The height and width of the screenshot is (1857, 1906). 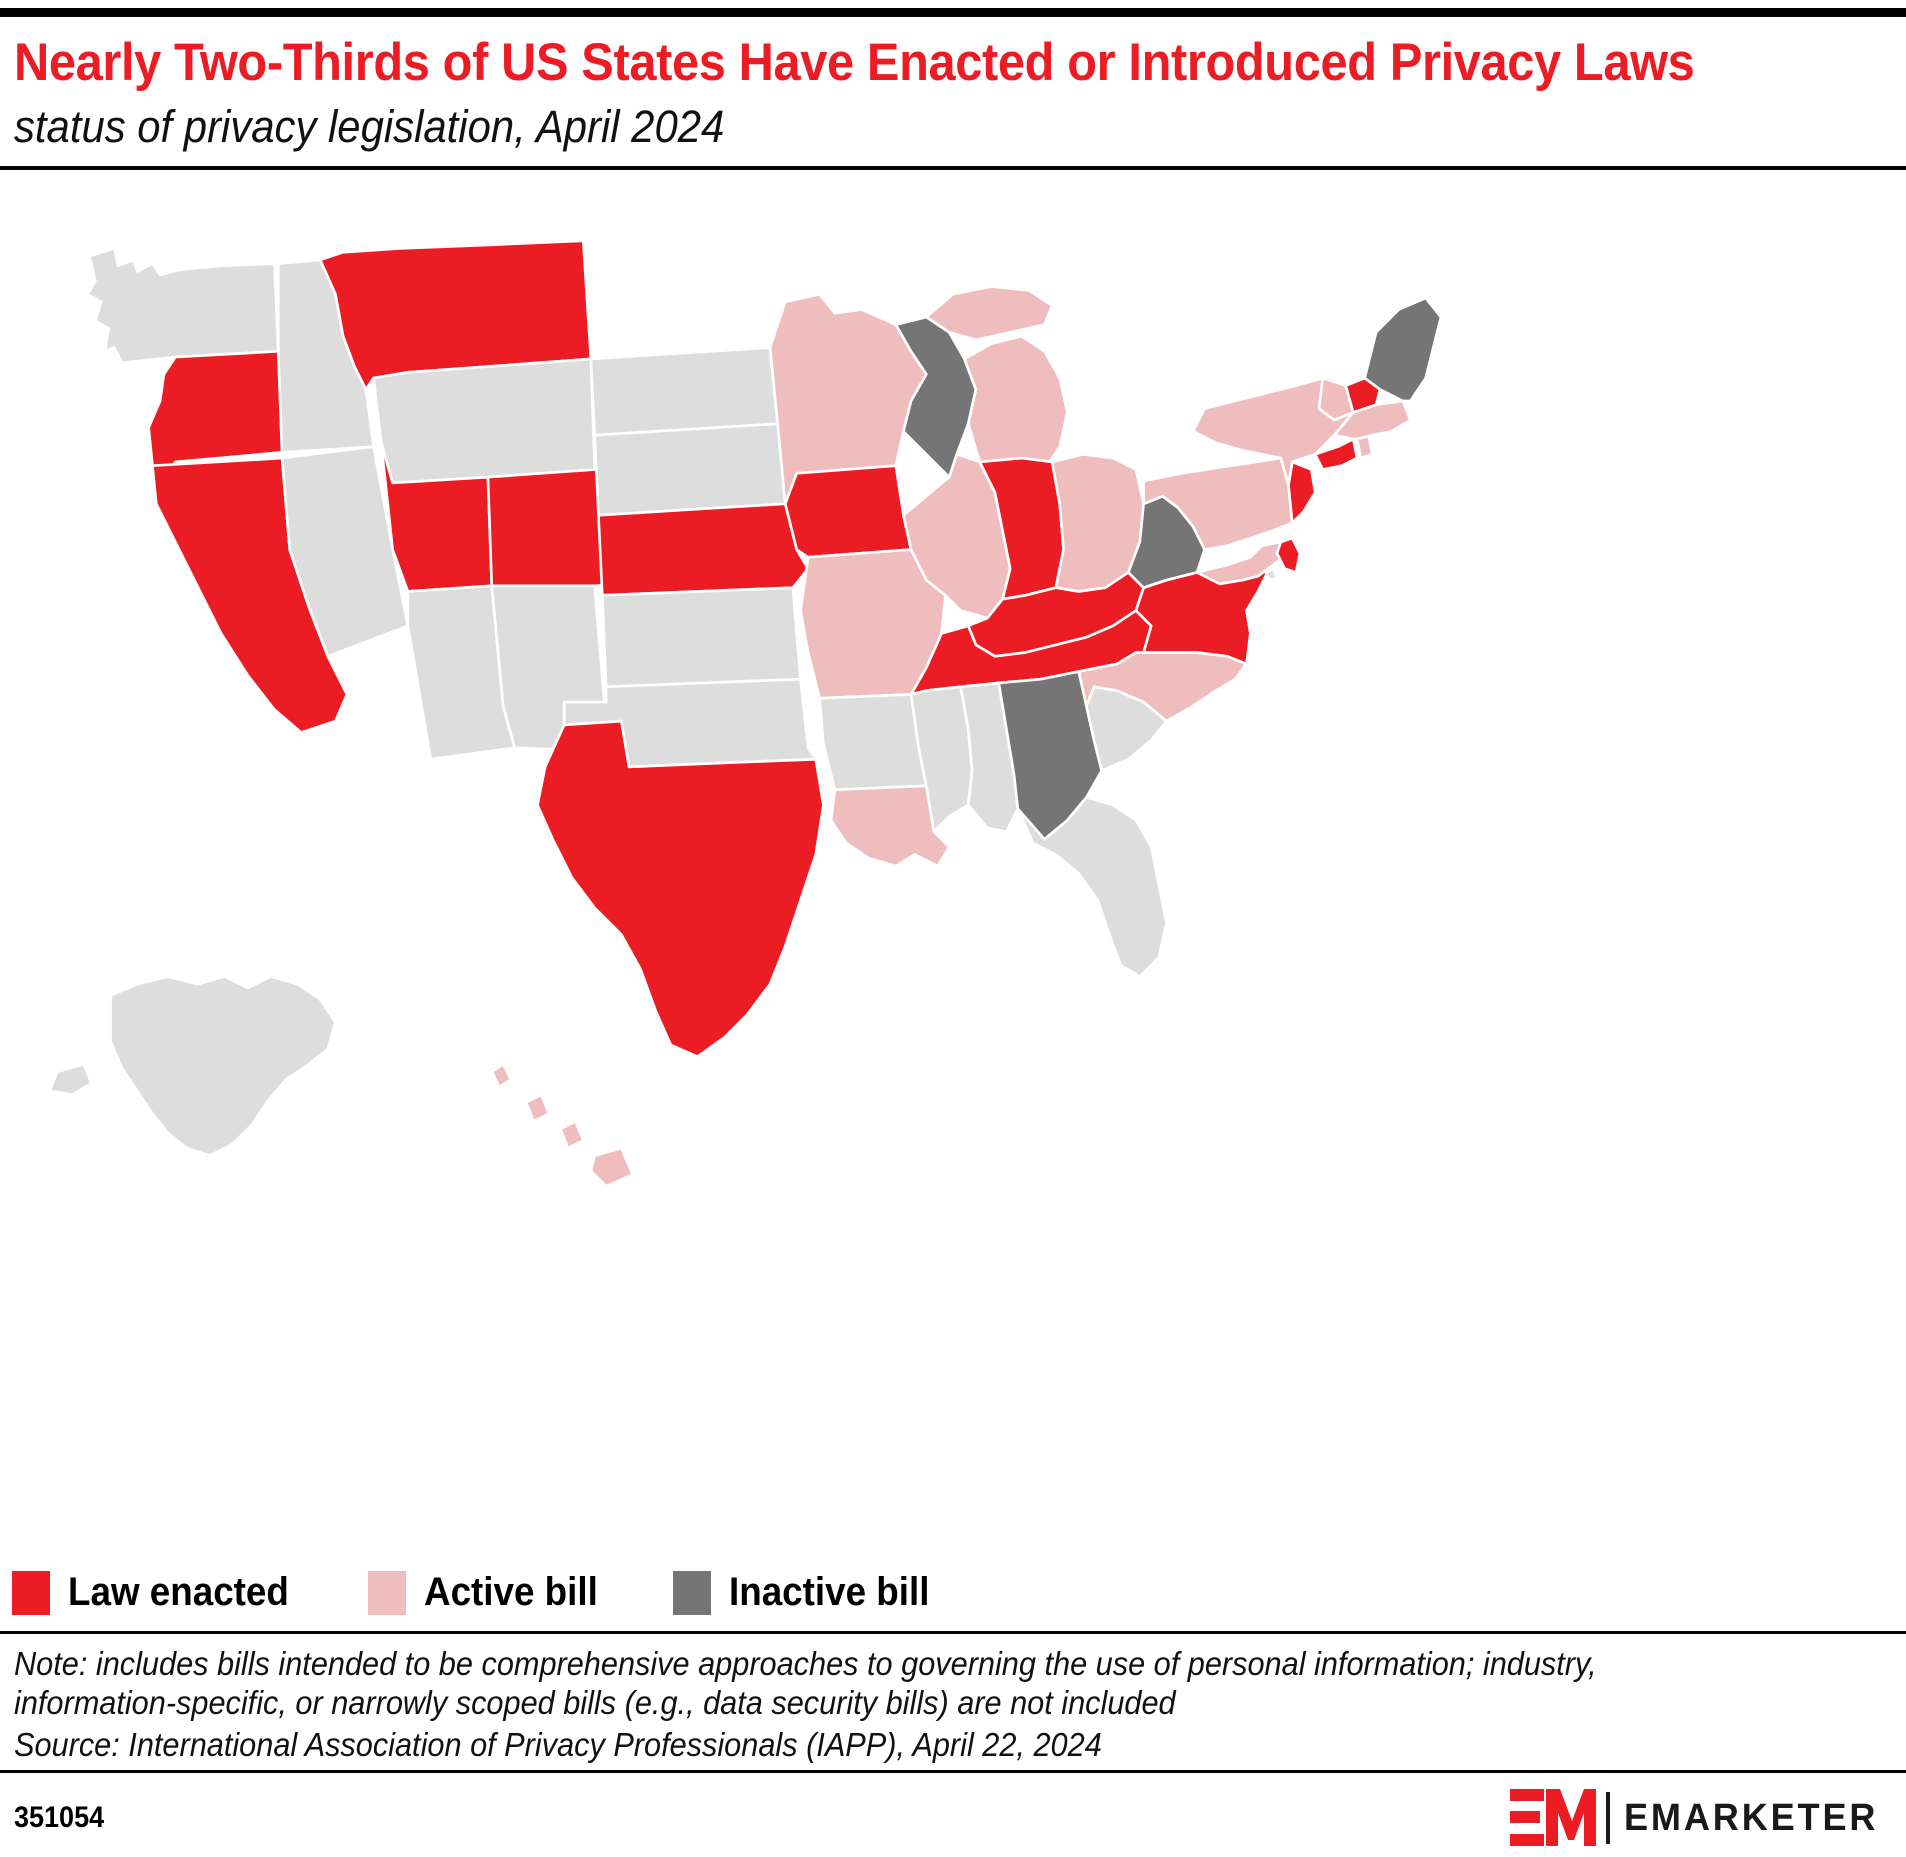 What do you see at coordinates (848, 511) in the screenshot?
I see `state-ia` at bounding box center [848, 511].